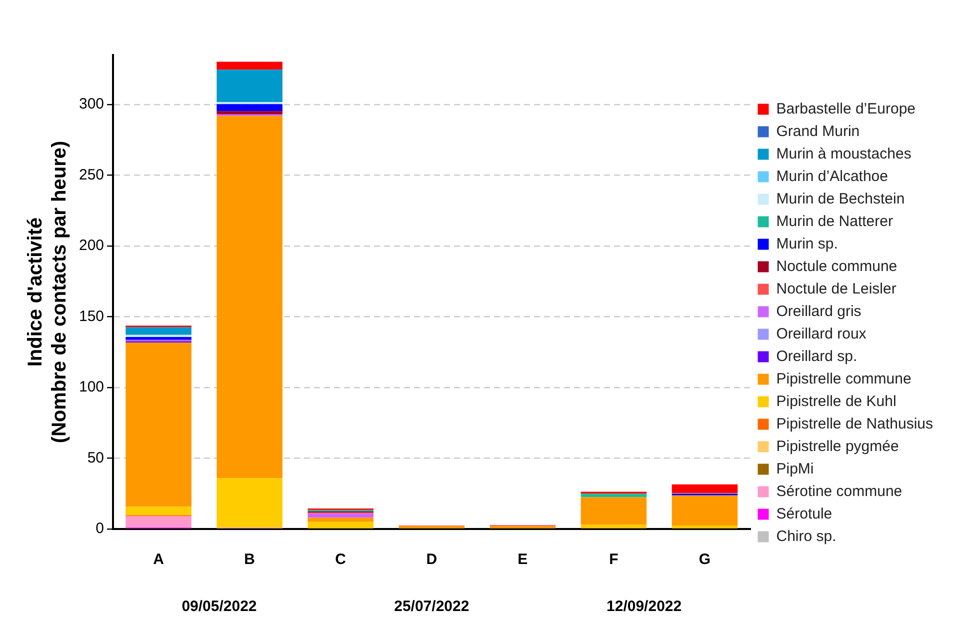 The height and width of the screenshot is (625, 953). I want to click on legend-label: Murin sp., so click(807, 243).